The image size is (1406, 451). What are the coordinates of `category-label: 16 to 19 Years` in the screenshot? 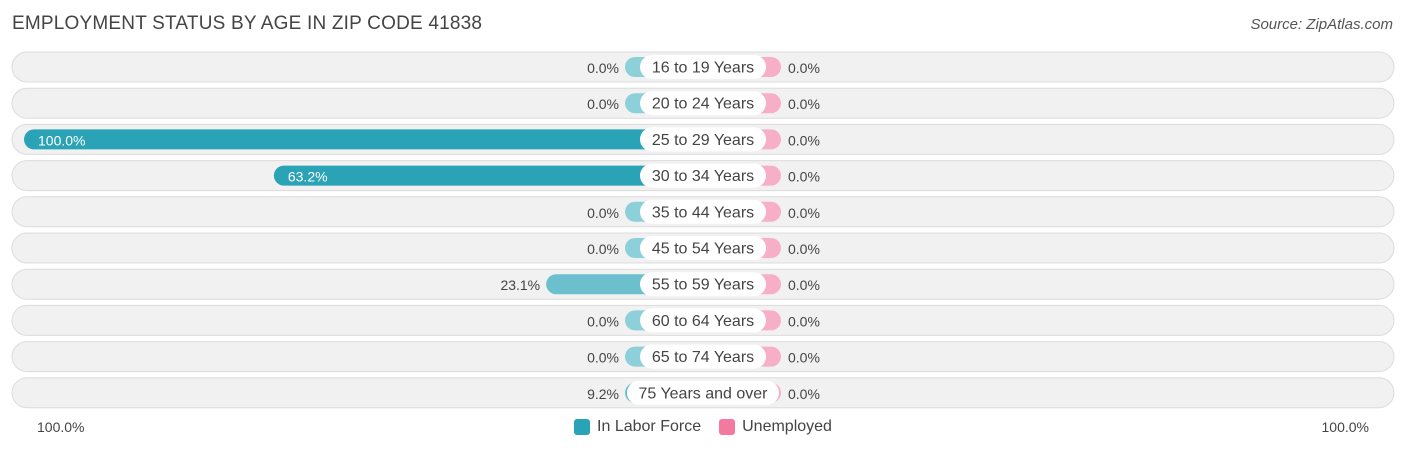 It's located at (703, 68).